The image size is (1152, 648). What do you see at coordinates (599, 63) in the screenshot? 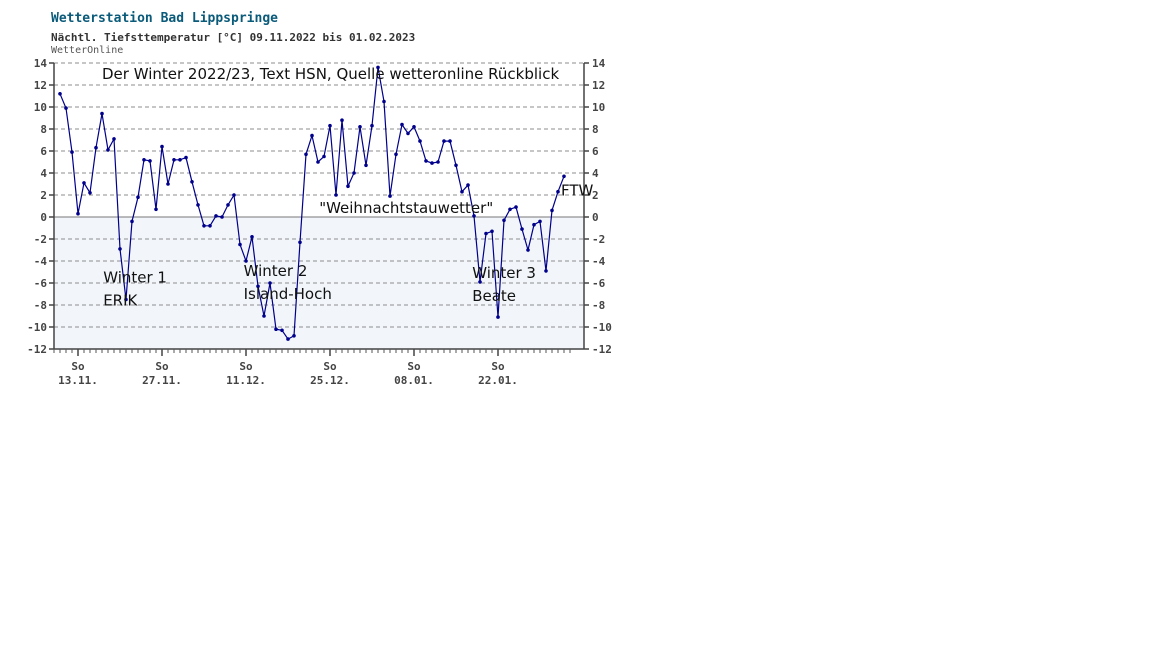
I see `y-tick-label-right: 14` at bounding box center [599, 63].